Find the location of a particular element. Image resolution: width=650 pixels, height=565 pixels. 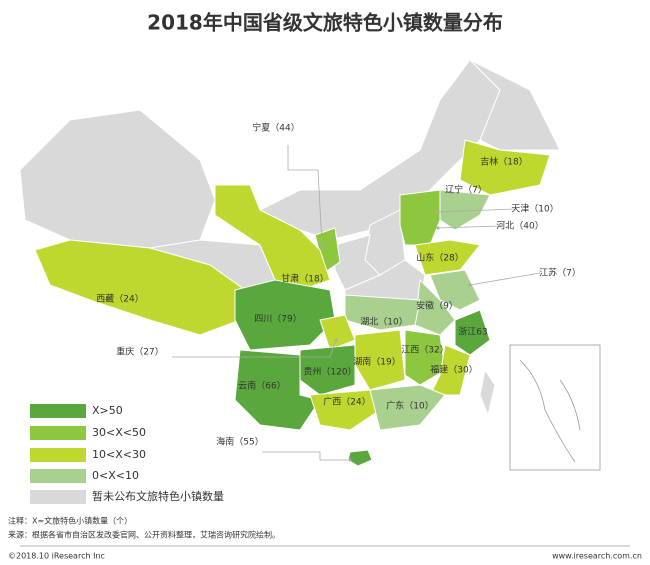

province-label: 山东（28） is located at coordinates (439, 258).